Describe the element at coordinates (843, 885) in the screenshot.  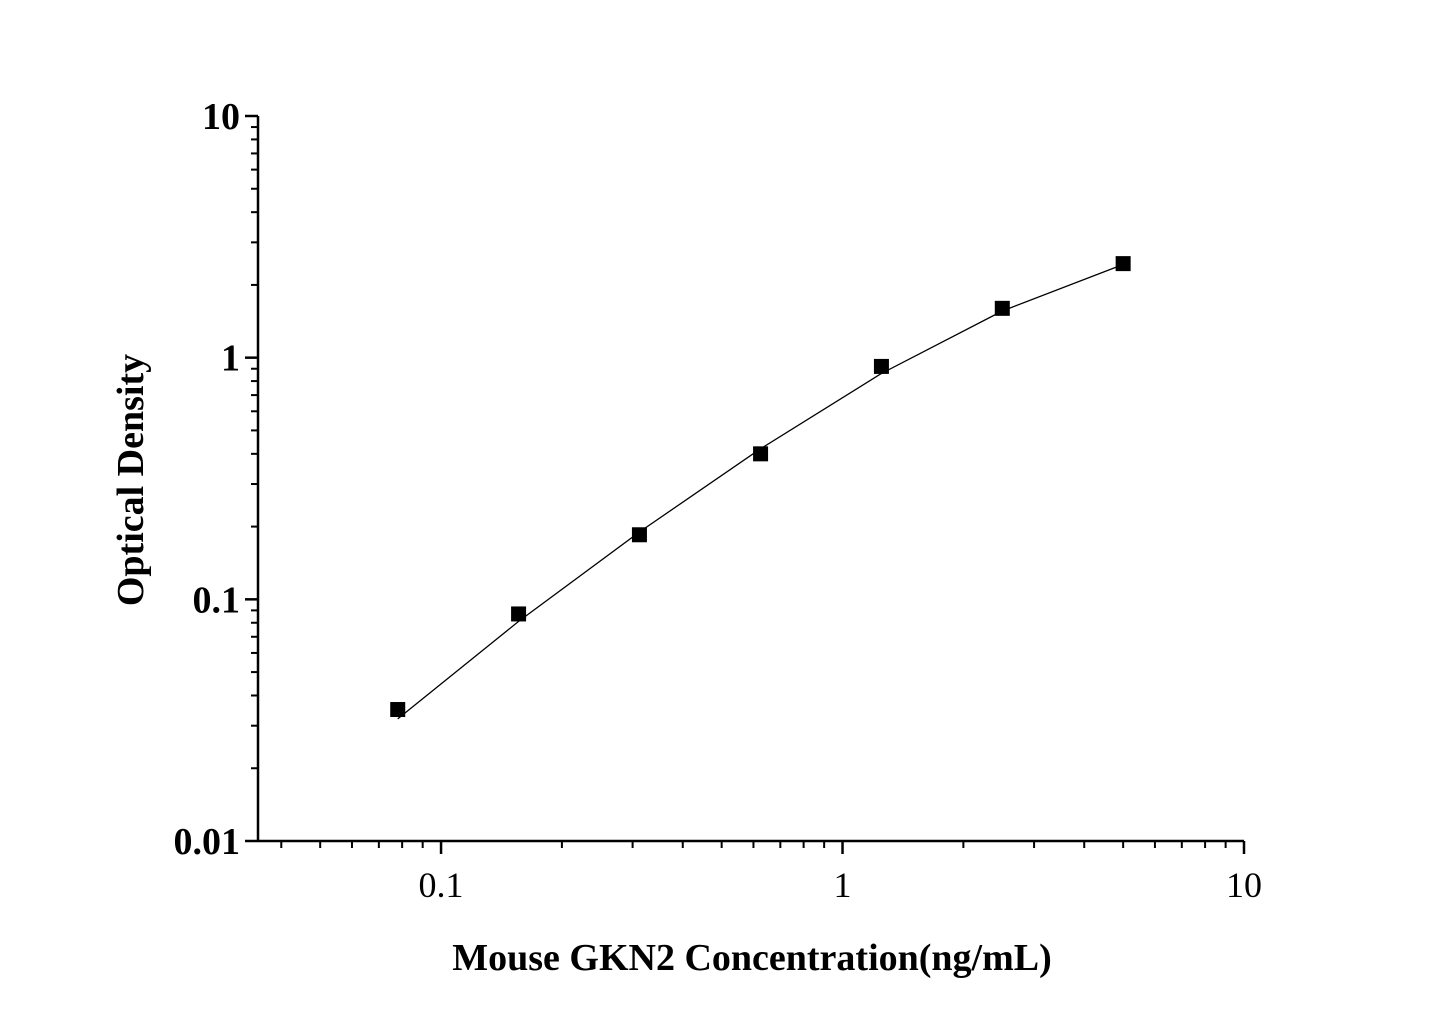
I see `x-tick-label: 1` at that location.